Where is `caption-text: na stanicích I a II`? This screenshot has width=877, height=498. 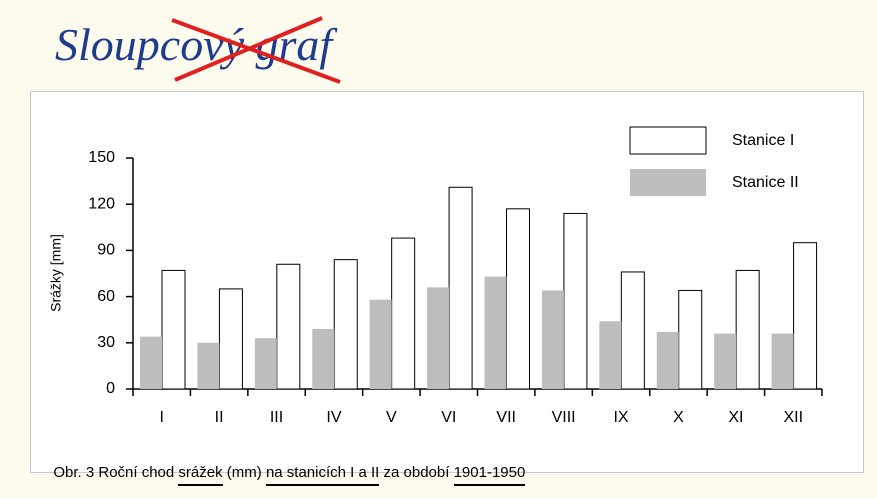
caption-text: na stanicích I a II is located at coordinates (322, 475).